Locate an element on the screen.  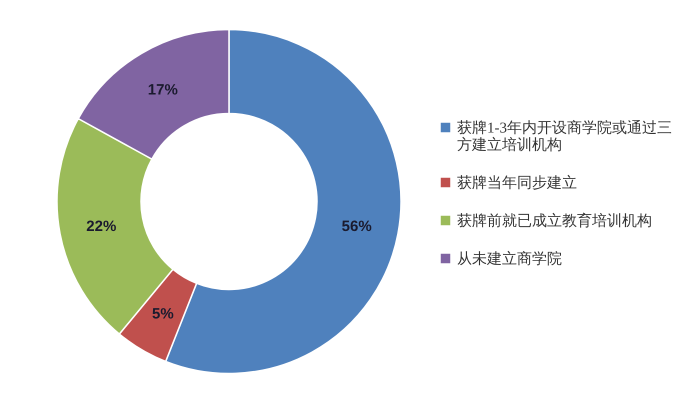
legend-label: 获牌前就已成立教育培训机构 is located at coordinates (554, 221).